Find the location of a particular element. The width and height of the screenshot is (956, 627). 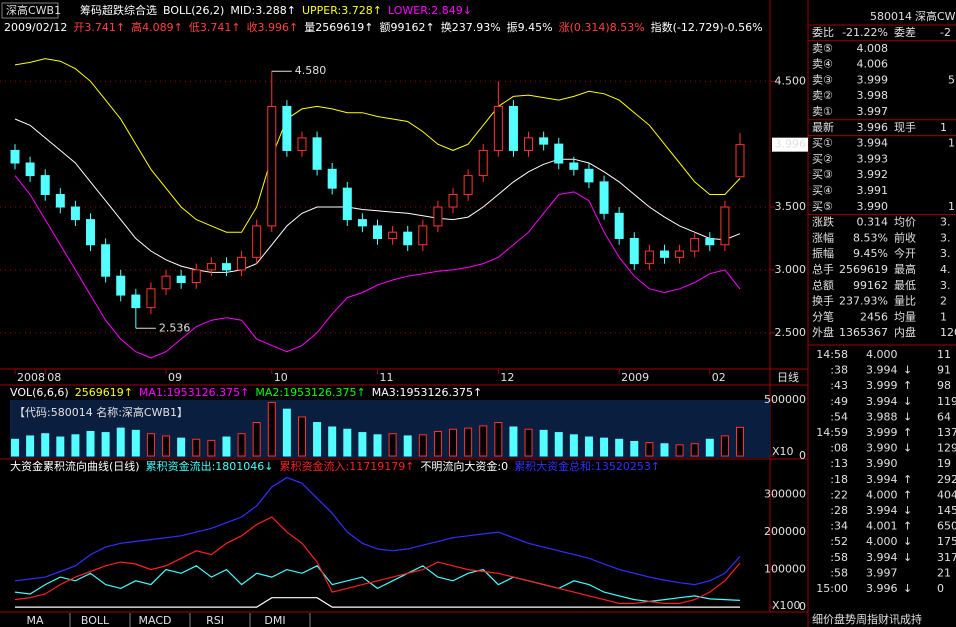

note: 【代码:580014 名称:深高CWB1】 is located at coordinates (101, 412).